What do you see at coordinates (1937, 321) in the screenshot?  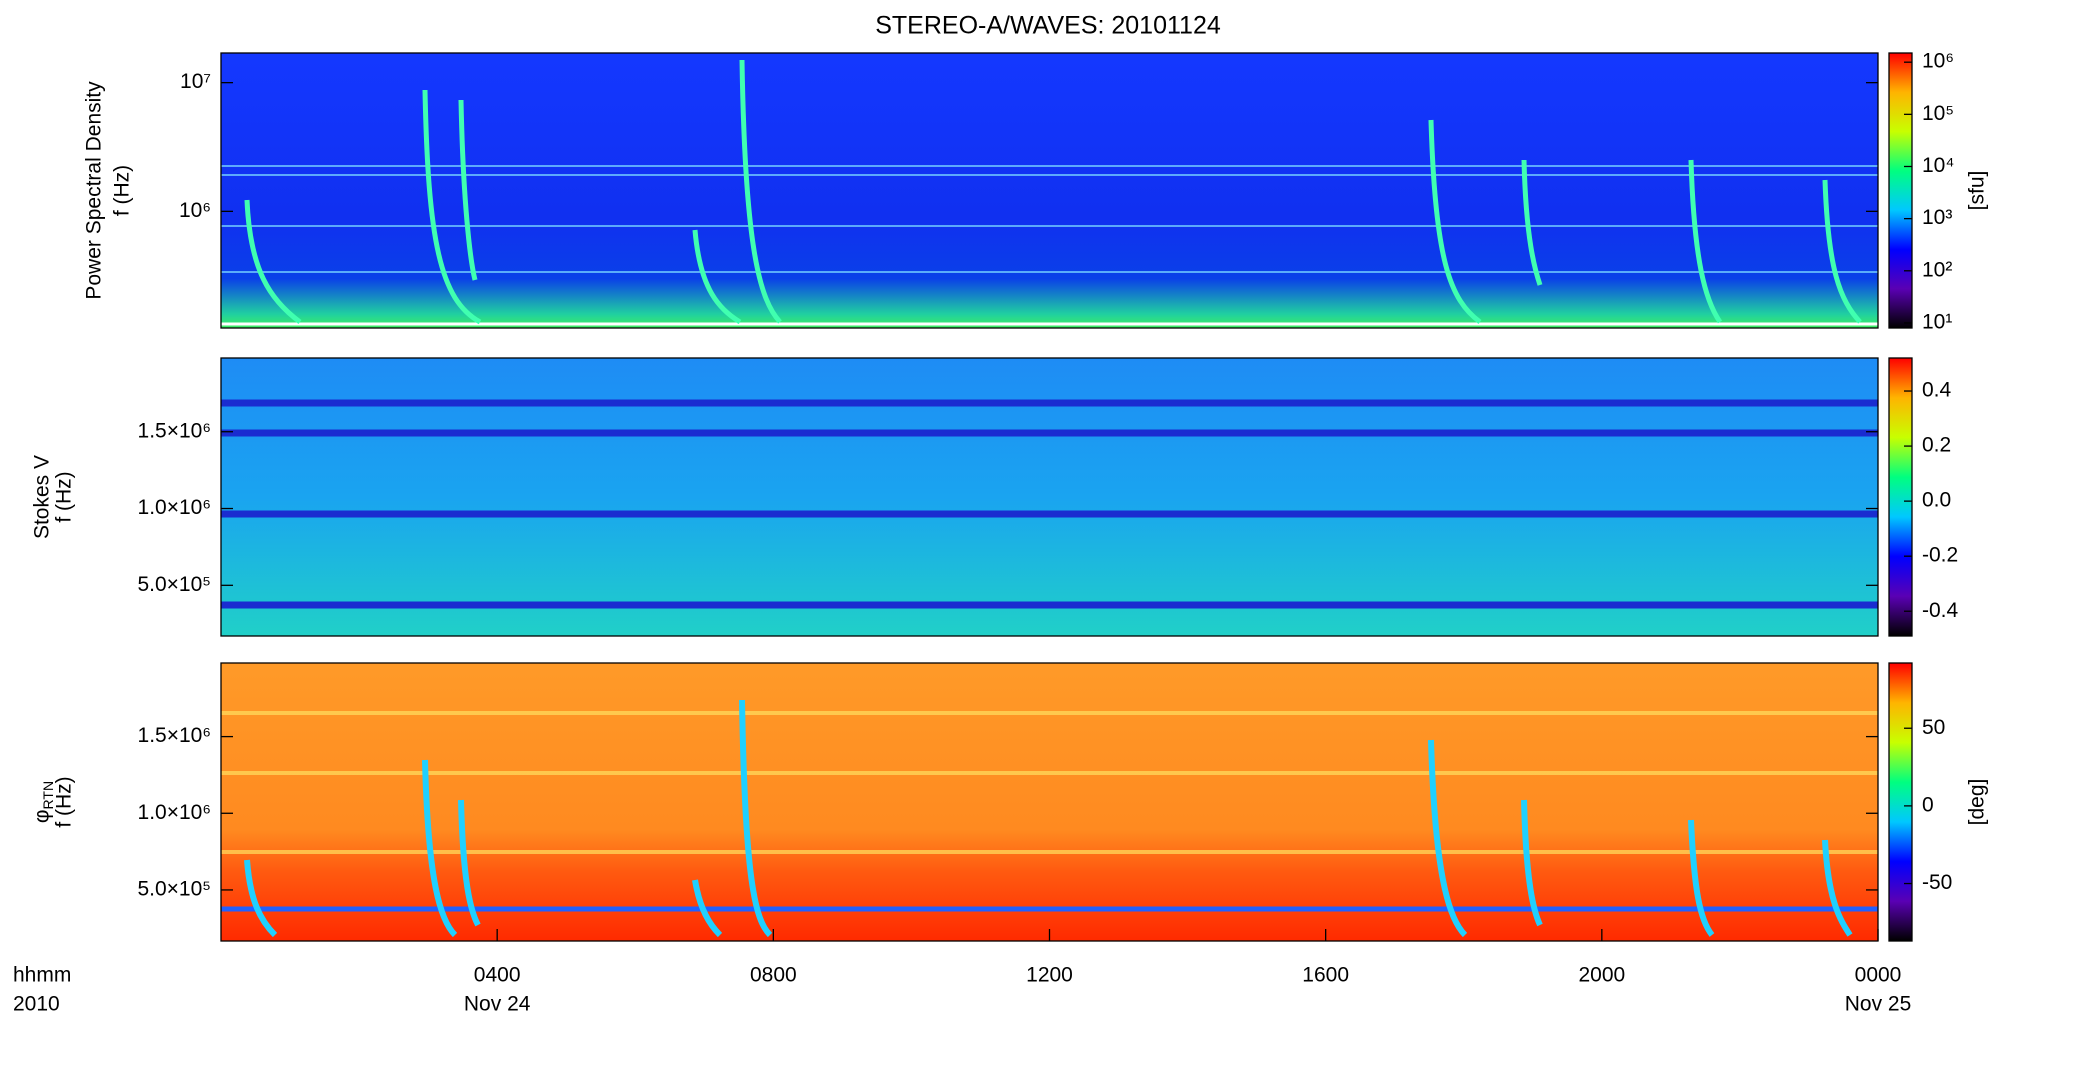 I see `colorbar-tick-label: 10¹` at bounding box center [1937, 321].